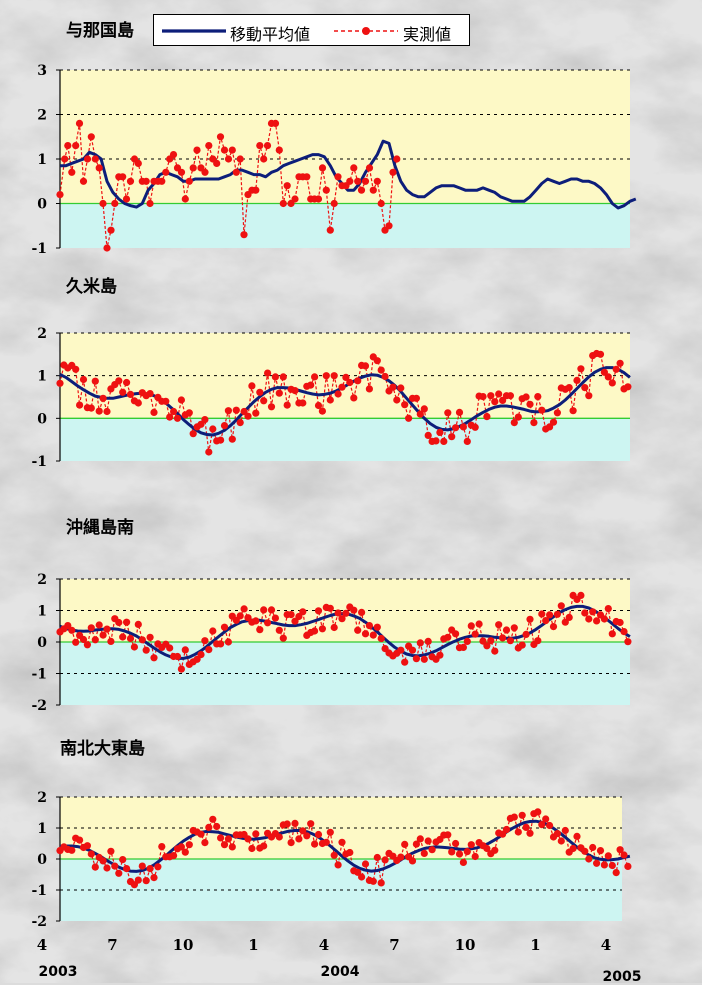  I want to click on legend-symbols, so click(280, 31).